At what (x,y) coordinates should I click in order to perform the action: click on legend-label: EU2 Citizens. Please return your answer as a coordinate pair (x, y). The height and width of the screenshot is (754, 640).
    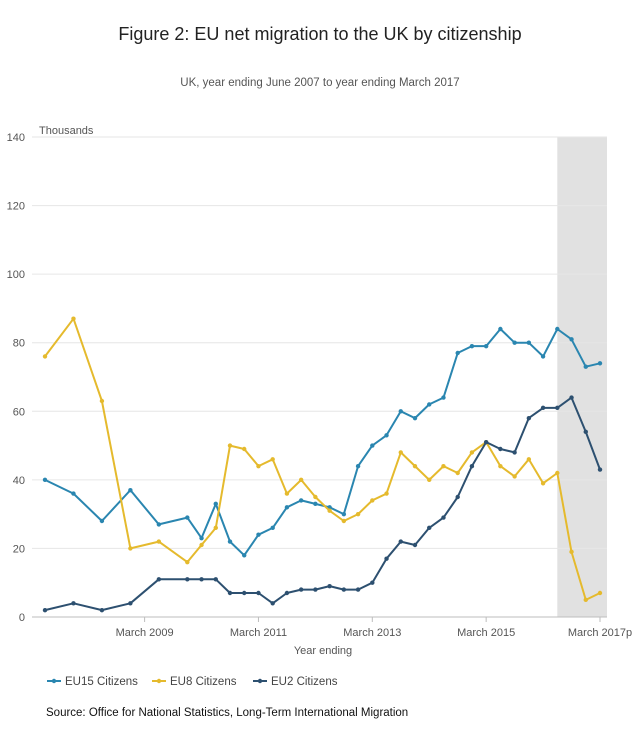
    Looking at the image, I should click on (304, 682).